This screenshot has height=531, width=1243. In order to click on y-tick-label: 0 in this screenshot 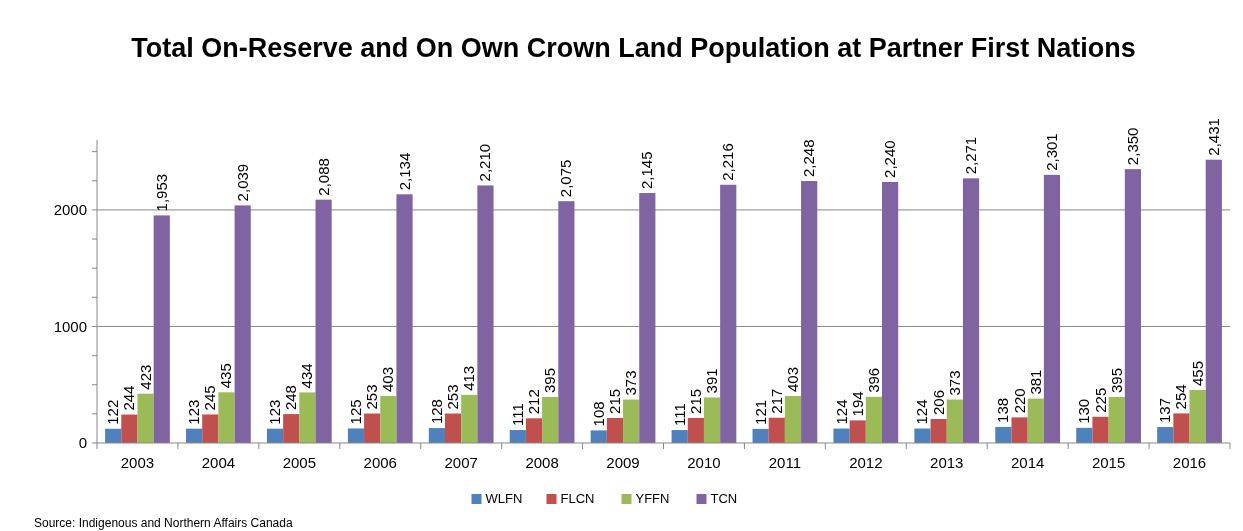, I will do `click(82, 443)`.